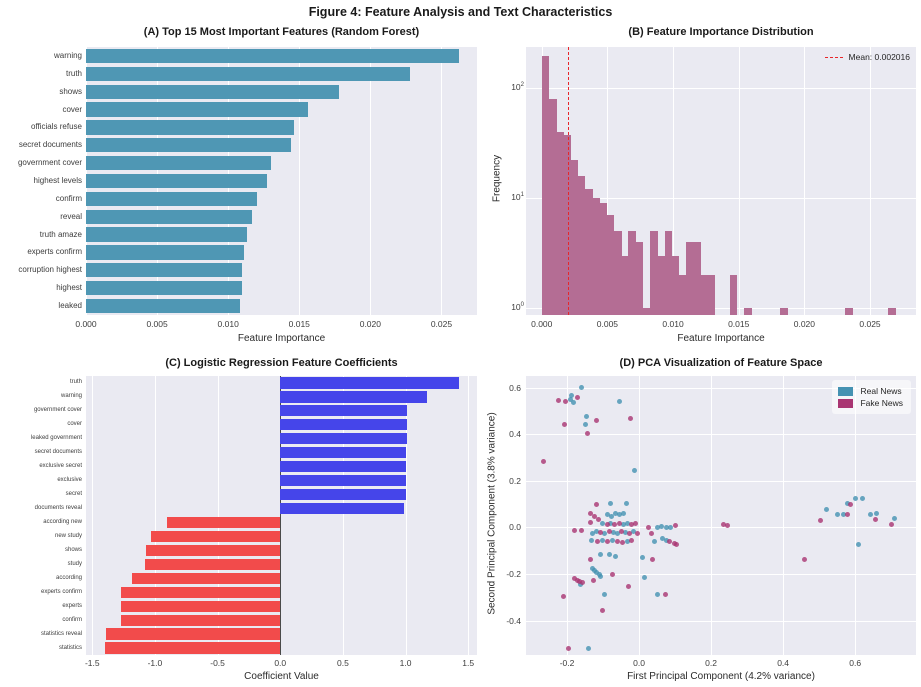 The width and height of the screenshot is (921, 687). Describe the element at coordinates (73, 549) in the screenshot. I see `category-label: shows` at that location.